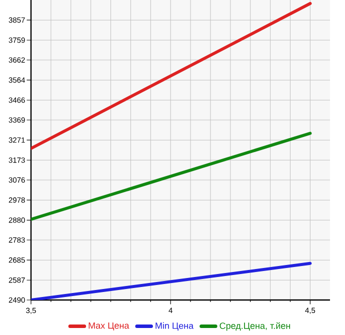  I want to click on legend-label: Max Цена, so click(109, 326).